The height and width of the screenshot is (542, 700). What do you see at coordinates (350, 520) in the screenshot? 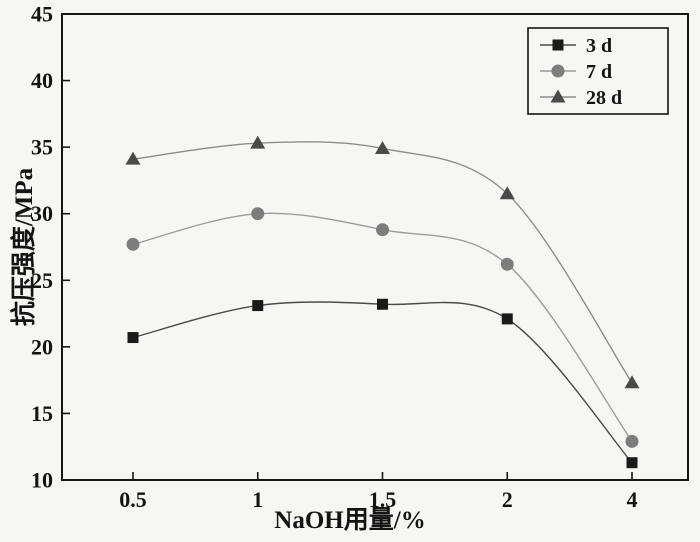
I see `x-axis-title: NaOH用量/%` at bounding box center [350, 520].